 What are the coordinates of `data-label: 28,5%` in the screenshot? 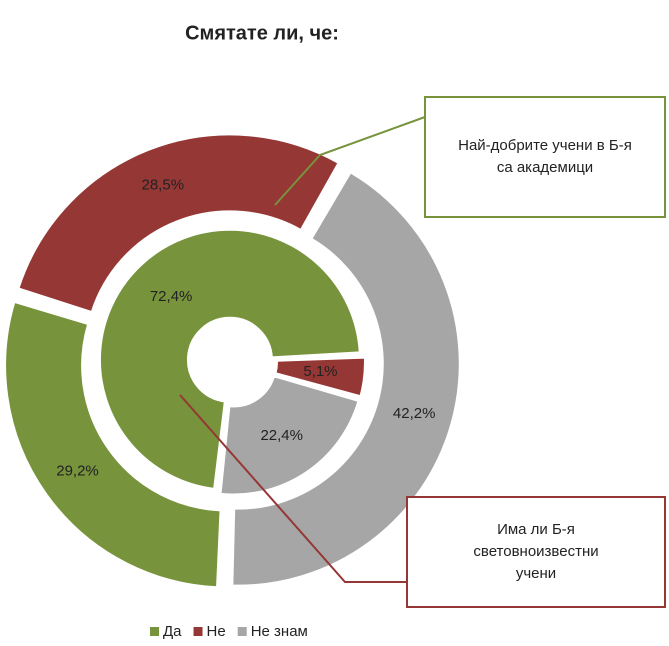 It's located at (163, 185).